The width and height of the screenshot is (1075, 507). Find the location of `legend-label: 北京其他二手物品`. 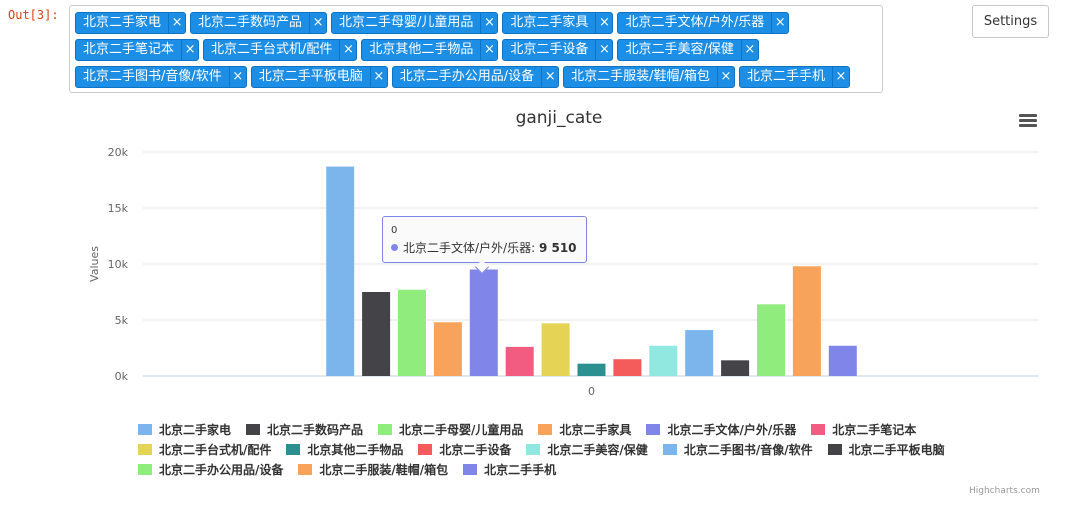

legend-label: 北京其他二手物品 is located at coordinates (355, 449).